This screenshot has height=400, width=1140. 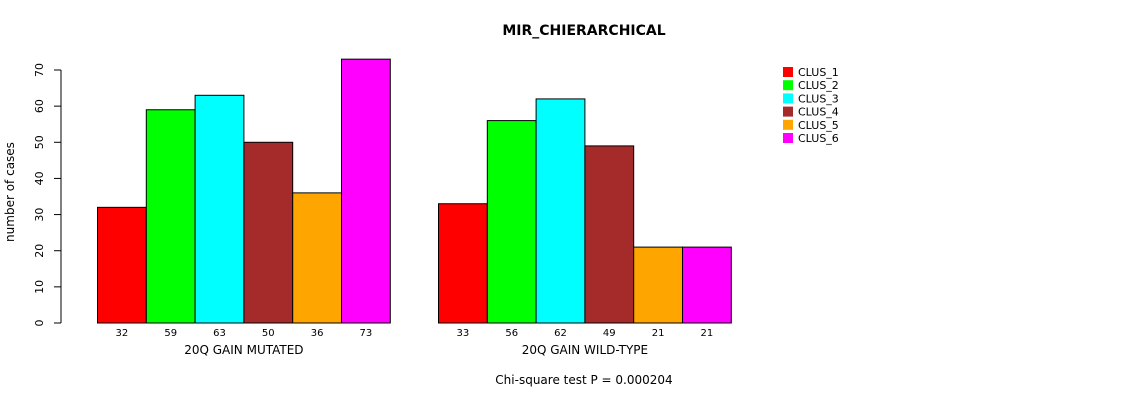 I want to click on bar-value-label: 33, so click(x=463, y=333).